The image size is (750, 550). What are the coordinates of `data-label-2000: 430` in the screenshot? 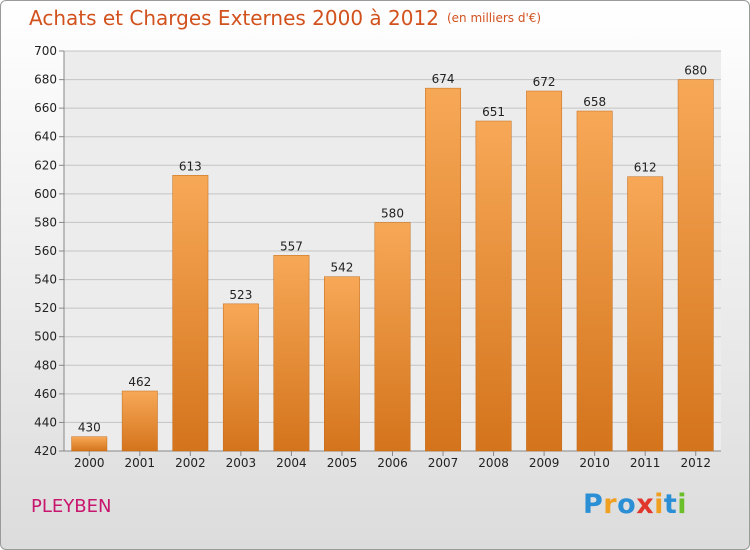 It's located at (89, 428).